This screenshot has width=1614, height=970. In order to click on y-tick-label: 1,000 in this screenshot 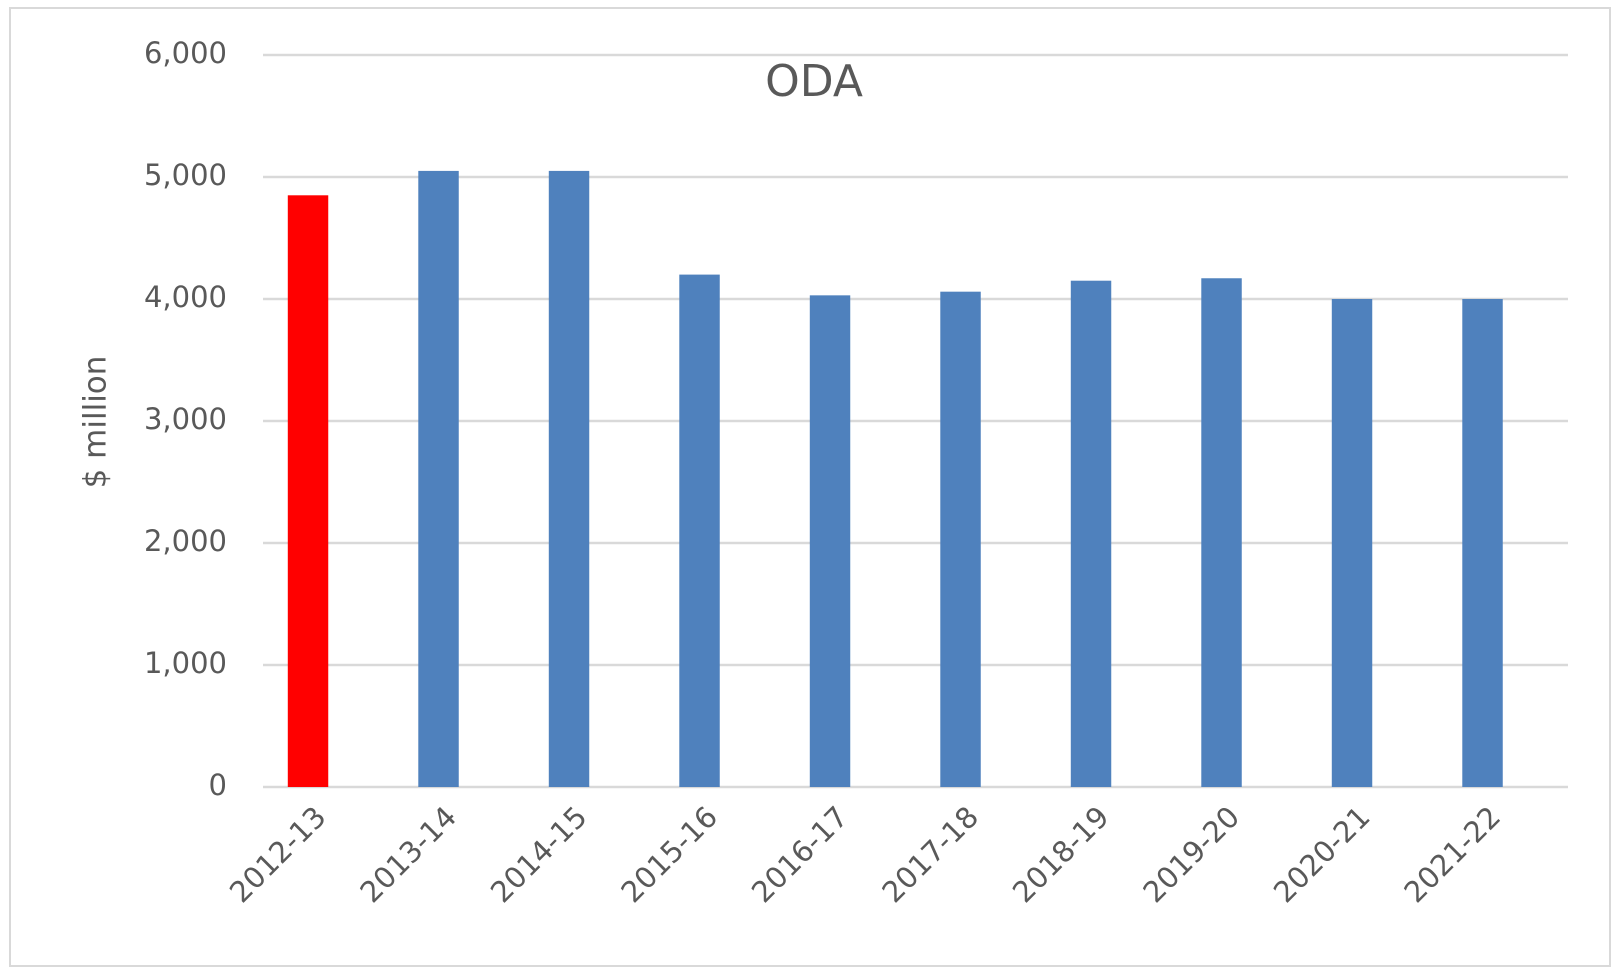, I will do `click(185, 663)`.